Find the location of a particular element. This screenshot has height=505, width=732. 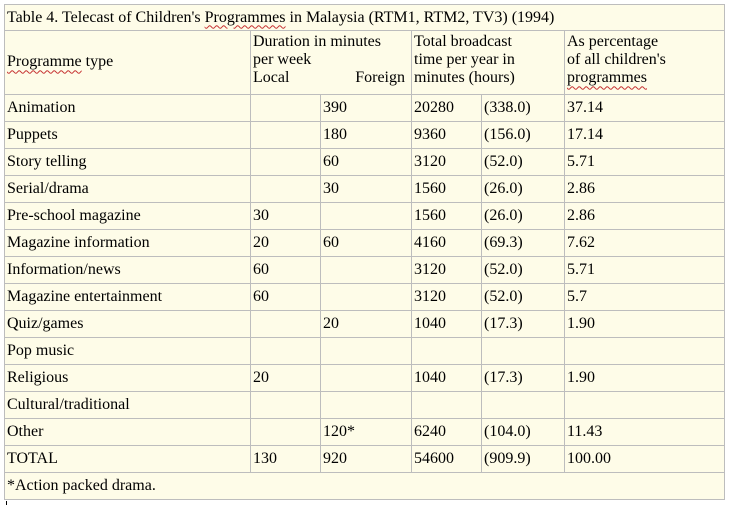

header-local: Local is located at coordinates (271, 78).